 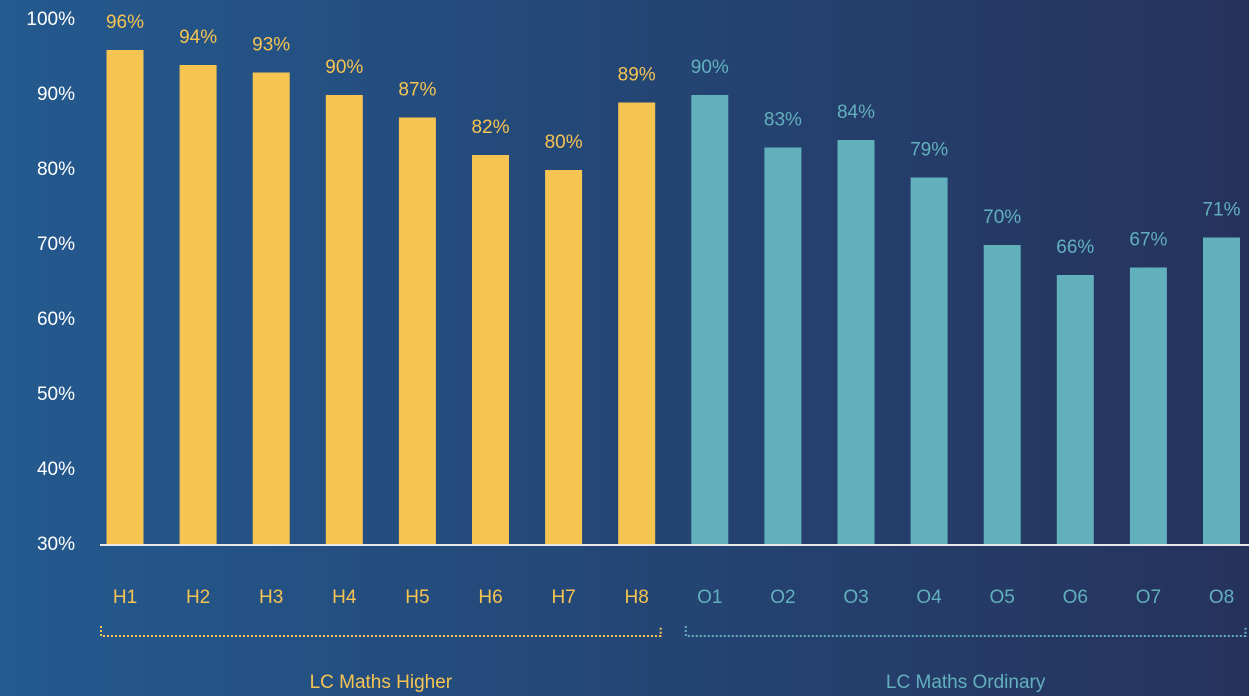 What do you see at coordinates (417, 597) in the screenshot?
I see `x-tick-label: H5` at bounding box center [417, 597].